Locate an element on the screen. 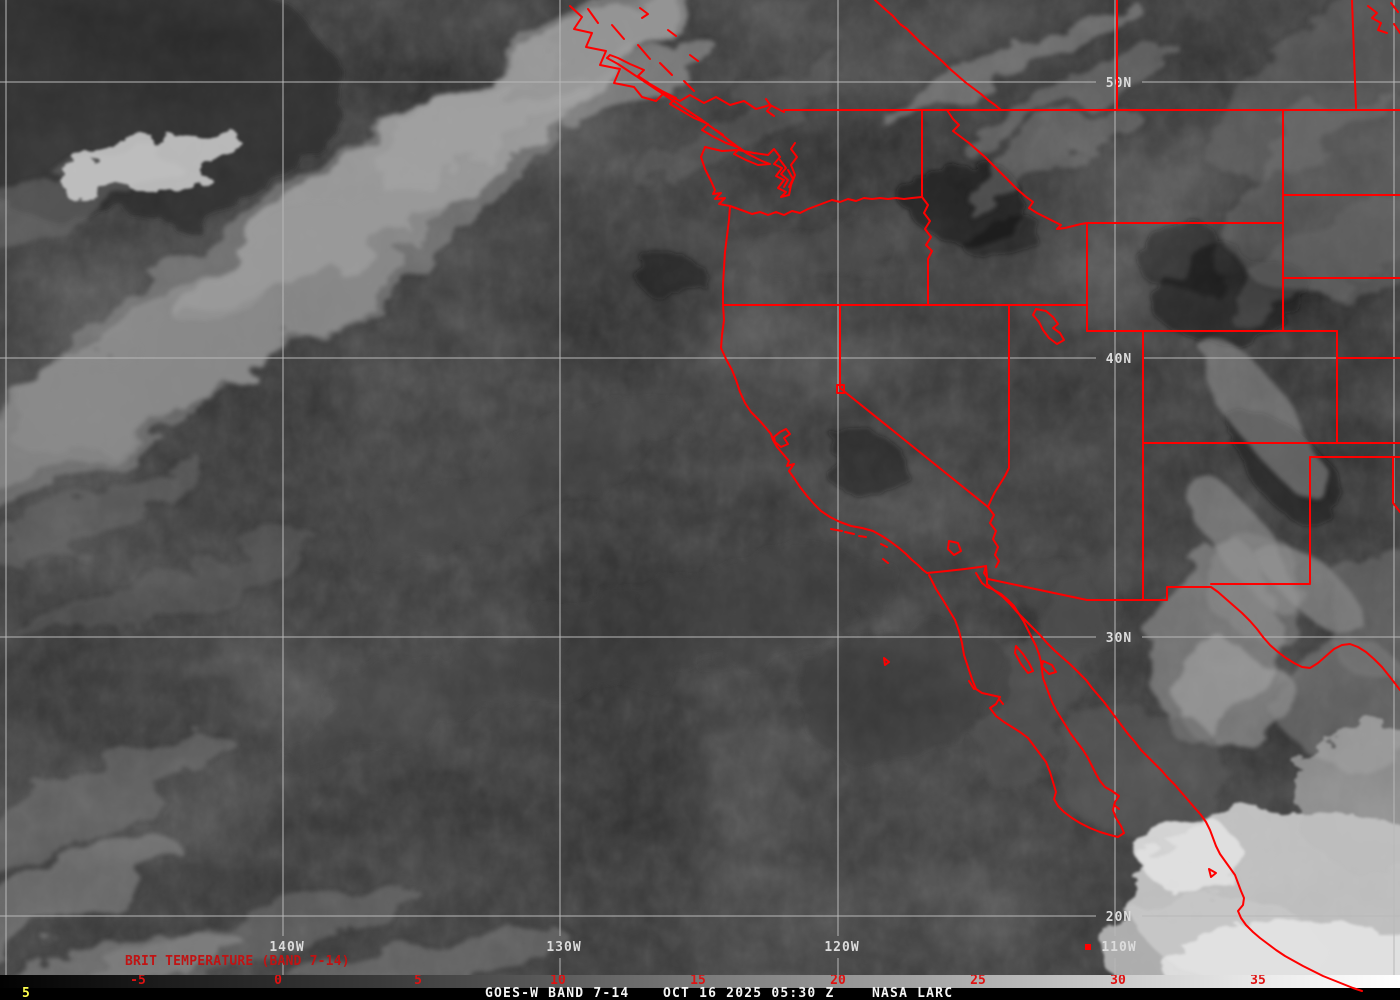  baja-california-coast is located at coordinates (1026, 705).